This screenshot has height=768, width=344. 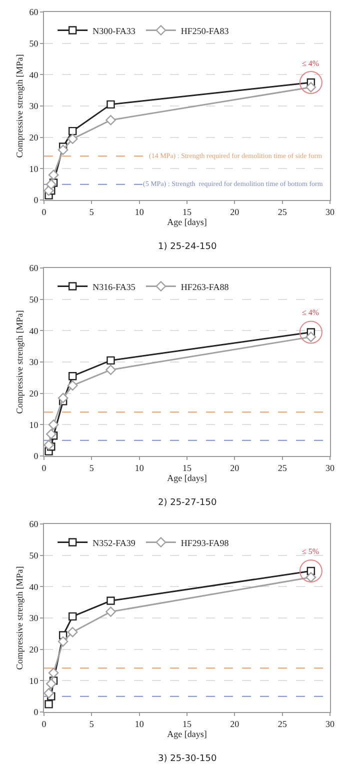 What do you see at coordinates (187, 503) in the screenshot?
I see `text: 2) 25-27-150` at bounding box center [187, 503].